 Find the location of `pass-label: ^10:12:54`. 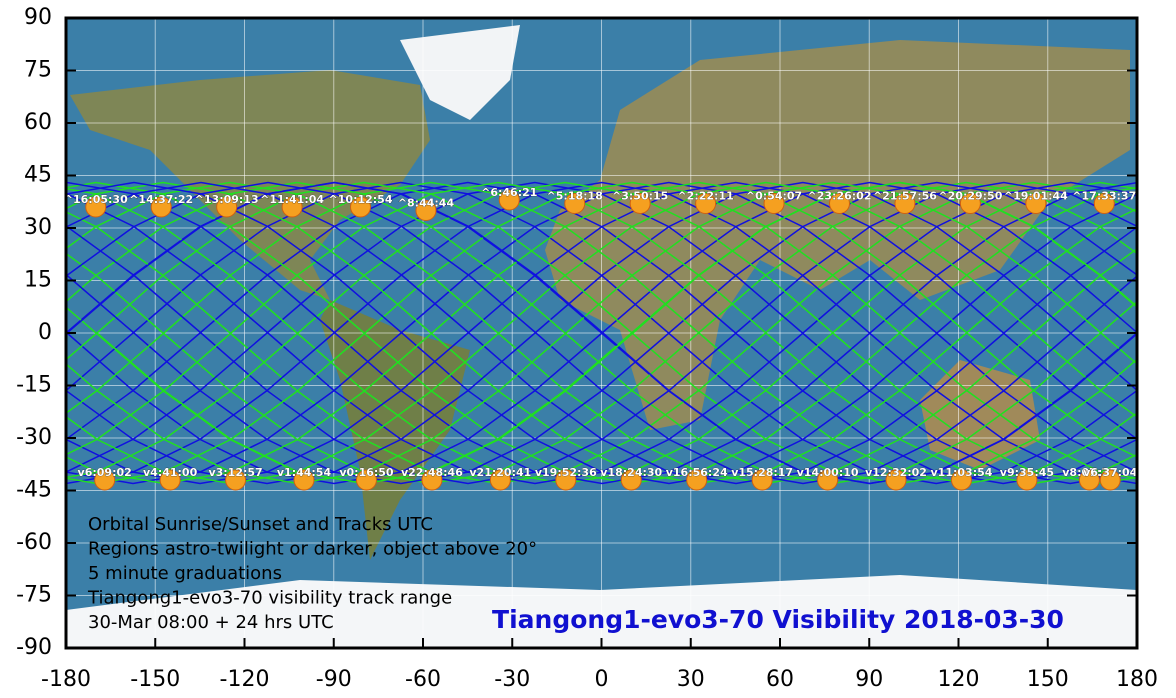

pass-label: ^10:12:54 is located at coordinates (361, 199).